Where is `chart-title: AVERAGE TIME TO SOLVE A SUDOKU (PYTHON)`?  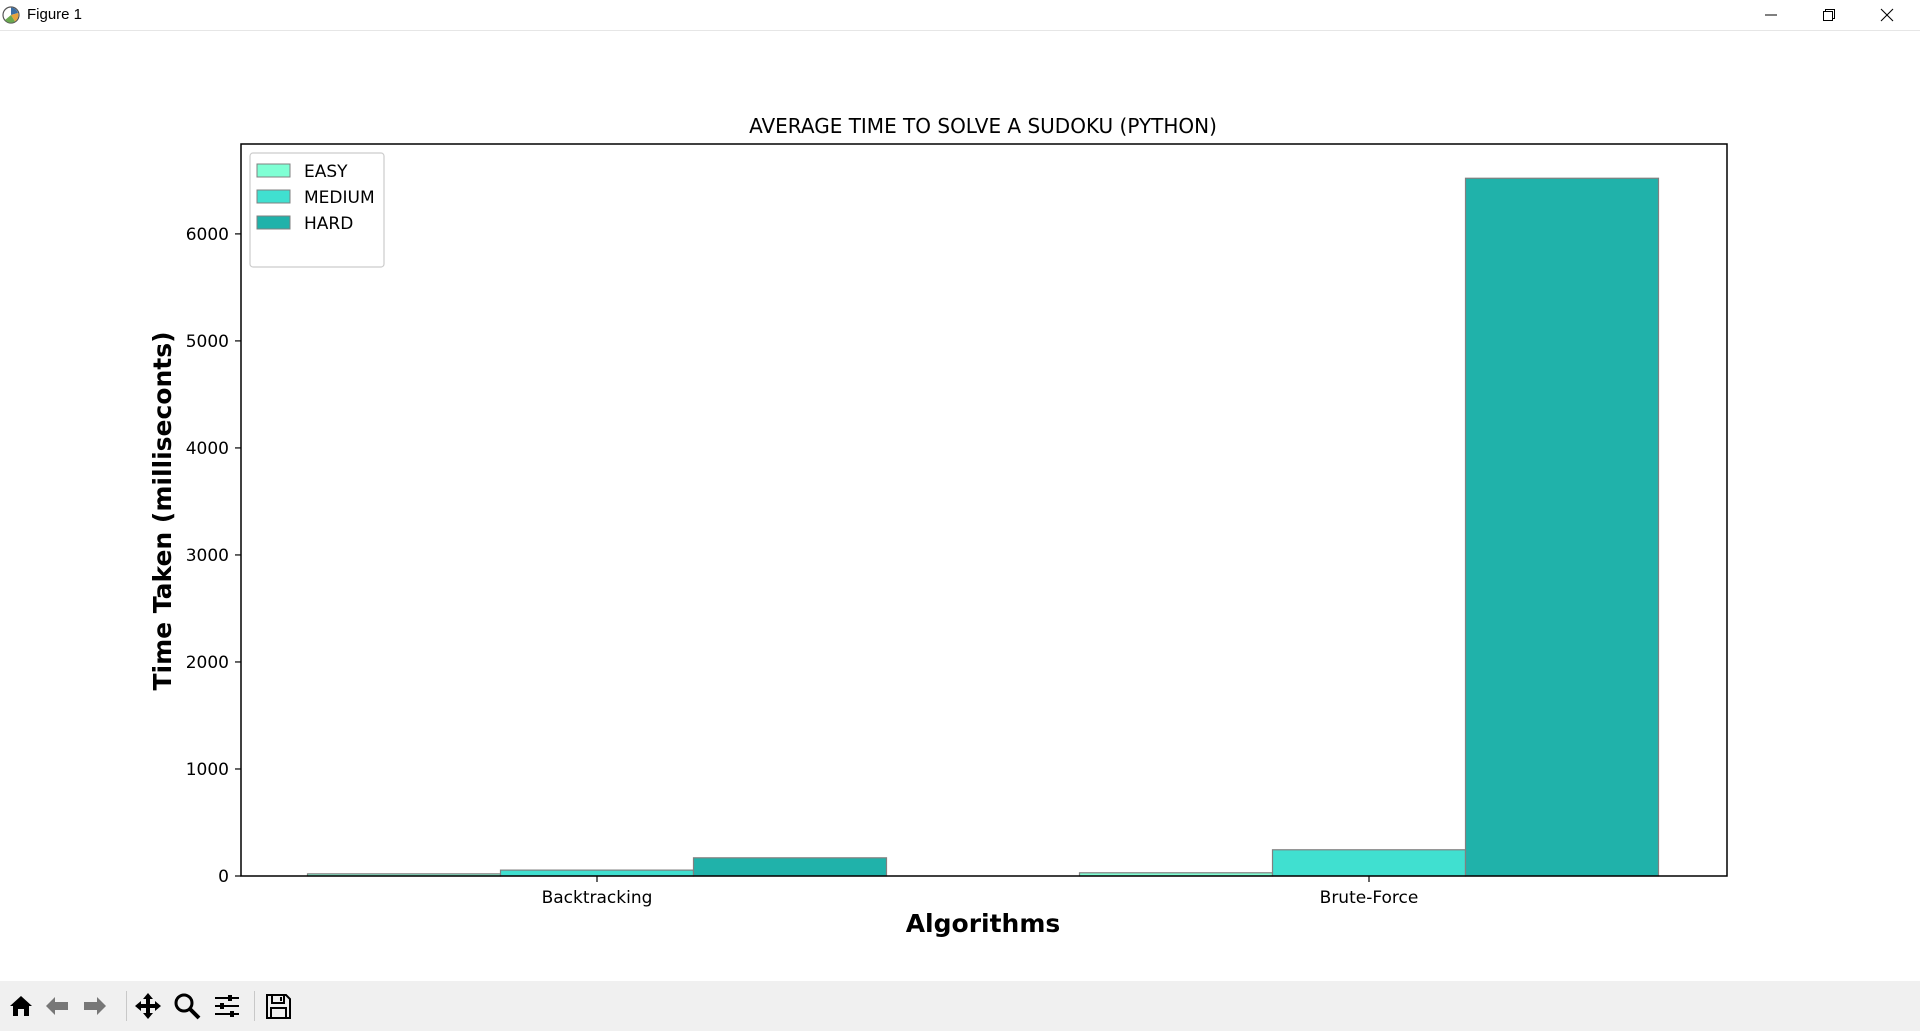
chart-title: AVERAGE TIME TO SOLVE A SUDOKU (PYTHON) is located at coordinates (983, 126).